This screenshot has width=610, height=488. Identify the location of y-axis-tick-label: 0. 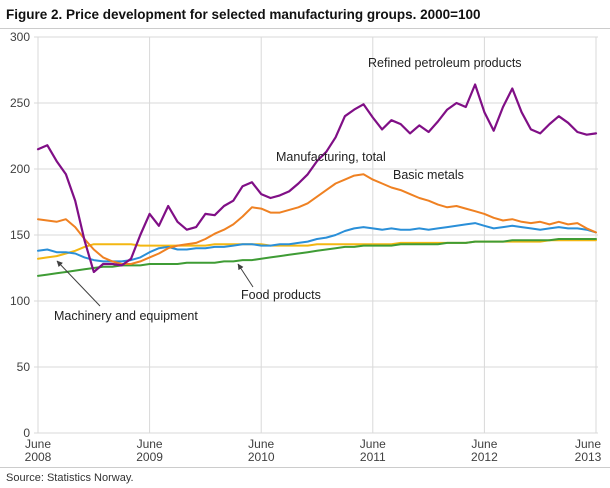
(26, 433).